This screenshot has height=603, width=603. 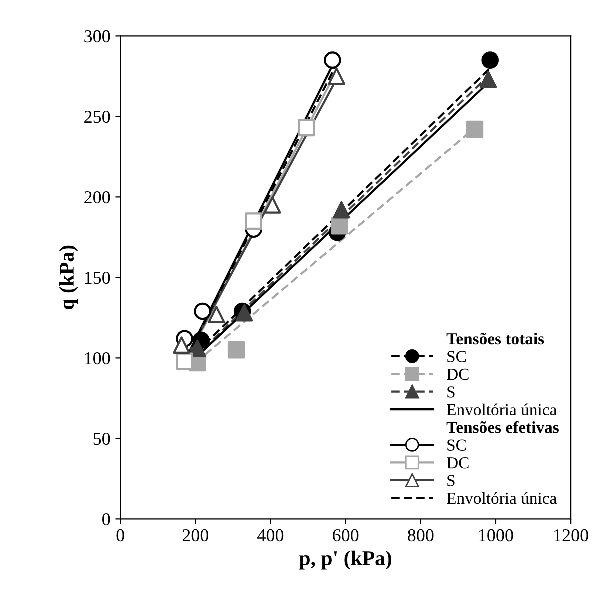 What do you see at coordinates (271, 535) in the screenshot?
I see `x-tick-label: 400` at bounding box center [271, 535].